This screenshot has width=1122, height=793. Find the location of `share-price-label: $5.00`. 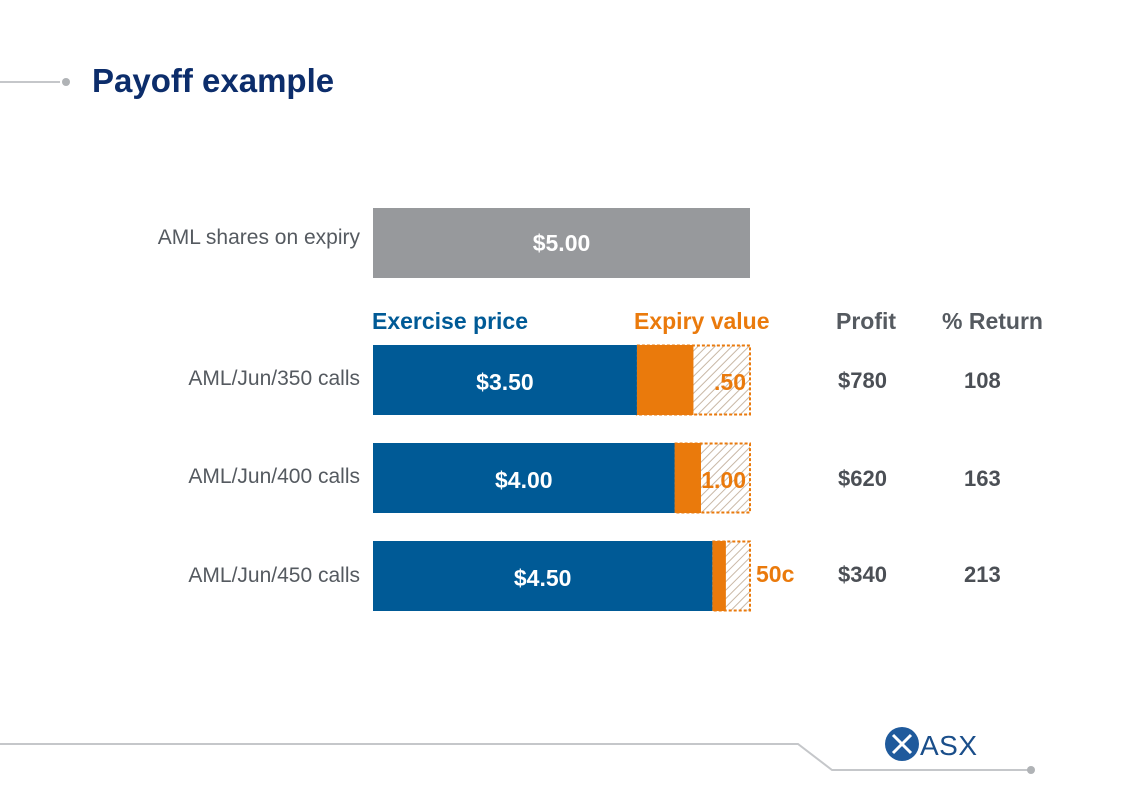

share-price-label: $5.00 is located at coordinates (562, 243).